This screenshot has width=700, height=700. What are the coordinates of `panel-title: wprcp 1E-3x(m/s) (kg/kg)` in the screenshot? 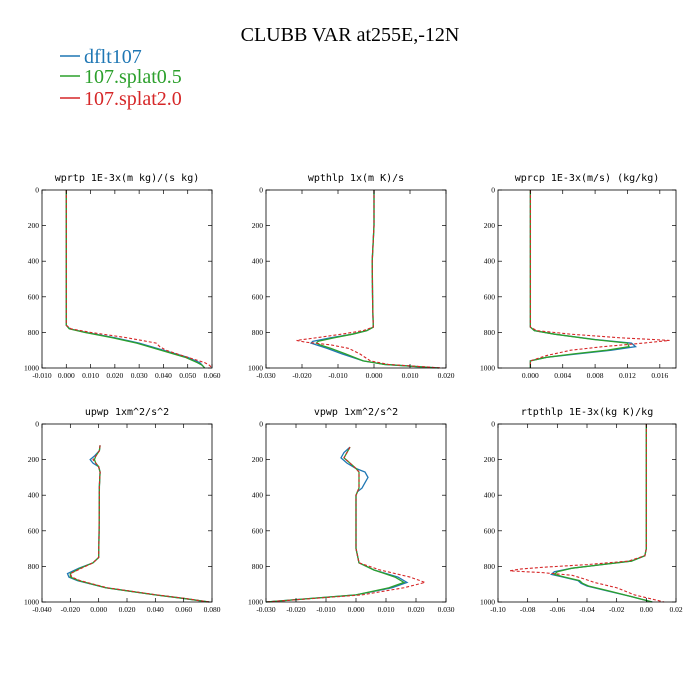 It's located at (587, 178).